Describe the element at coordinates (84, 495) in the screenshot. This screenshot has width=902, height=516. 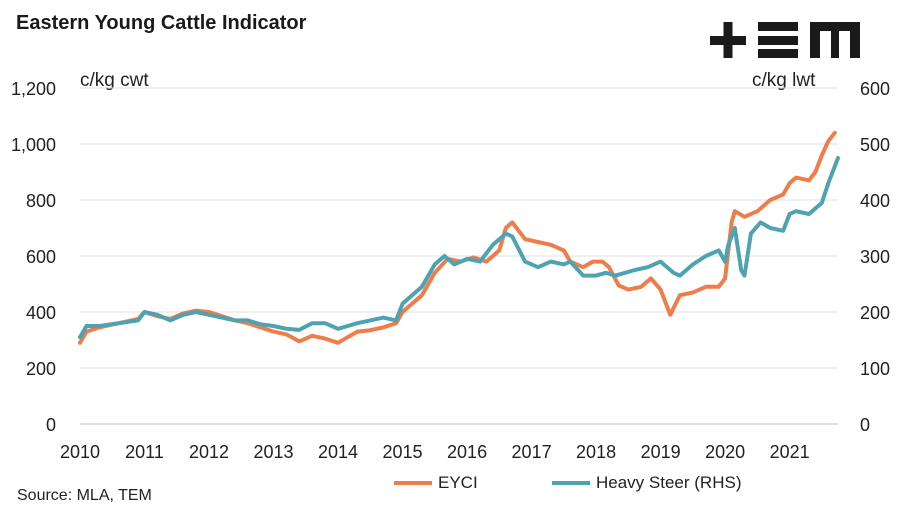
I see `source-note: Source: MLA, TEM` at that location.